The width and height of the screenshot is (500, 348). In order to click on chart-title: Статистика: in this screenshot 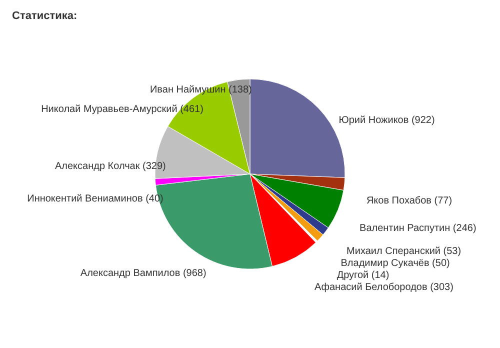, I will do `click(45, 16)`.